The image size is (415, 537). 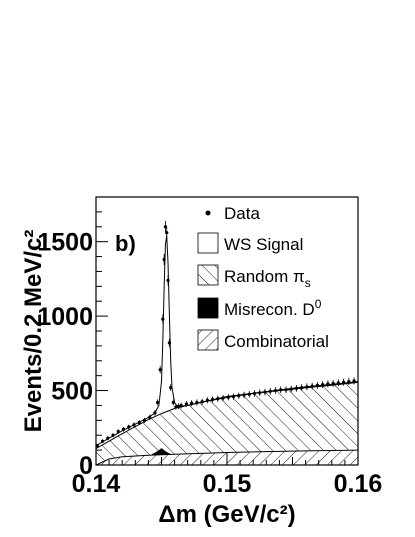 What do you see at coordinates (161, 452) in the screenshot?
I see `misrecon-d0-area` at bounding box center [161, 452].